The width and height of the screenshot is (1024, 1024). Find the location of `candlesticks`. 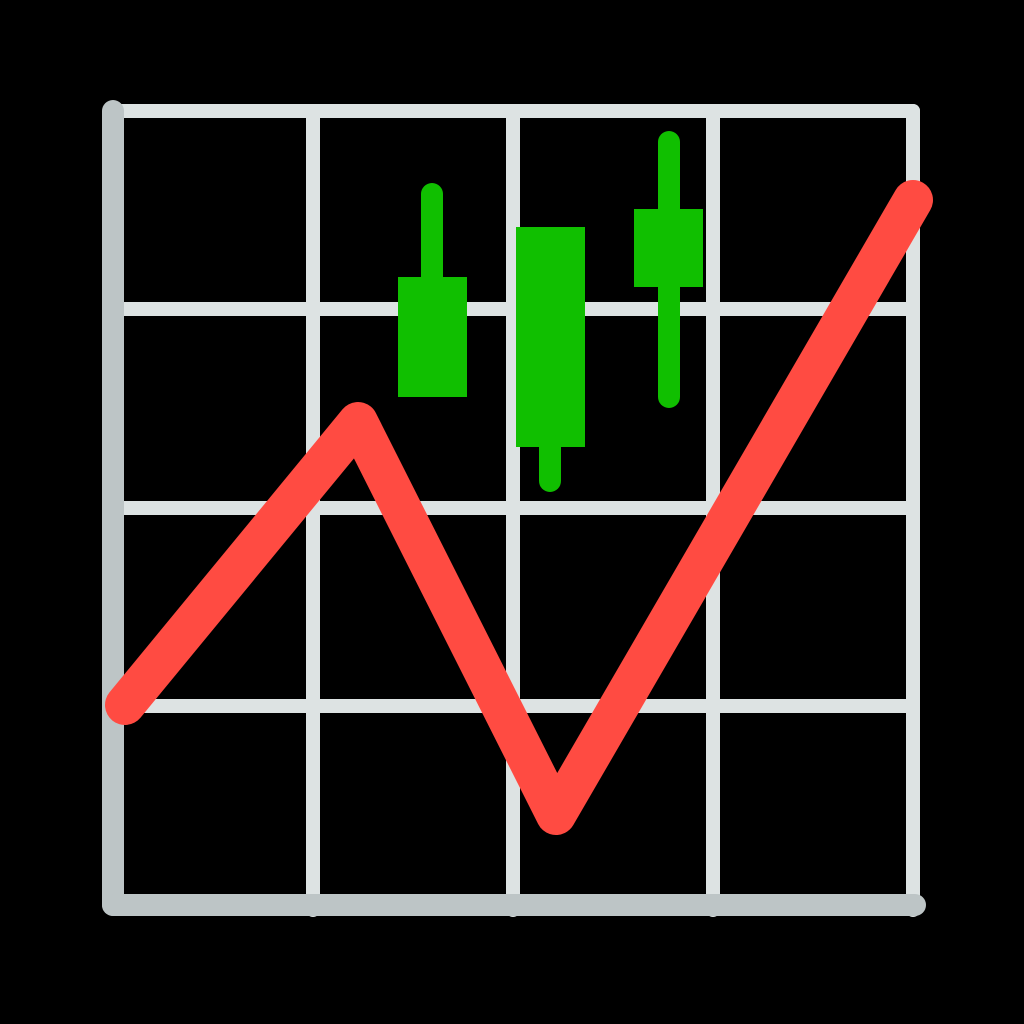

candlesticks is located at coordinates (550, 311).